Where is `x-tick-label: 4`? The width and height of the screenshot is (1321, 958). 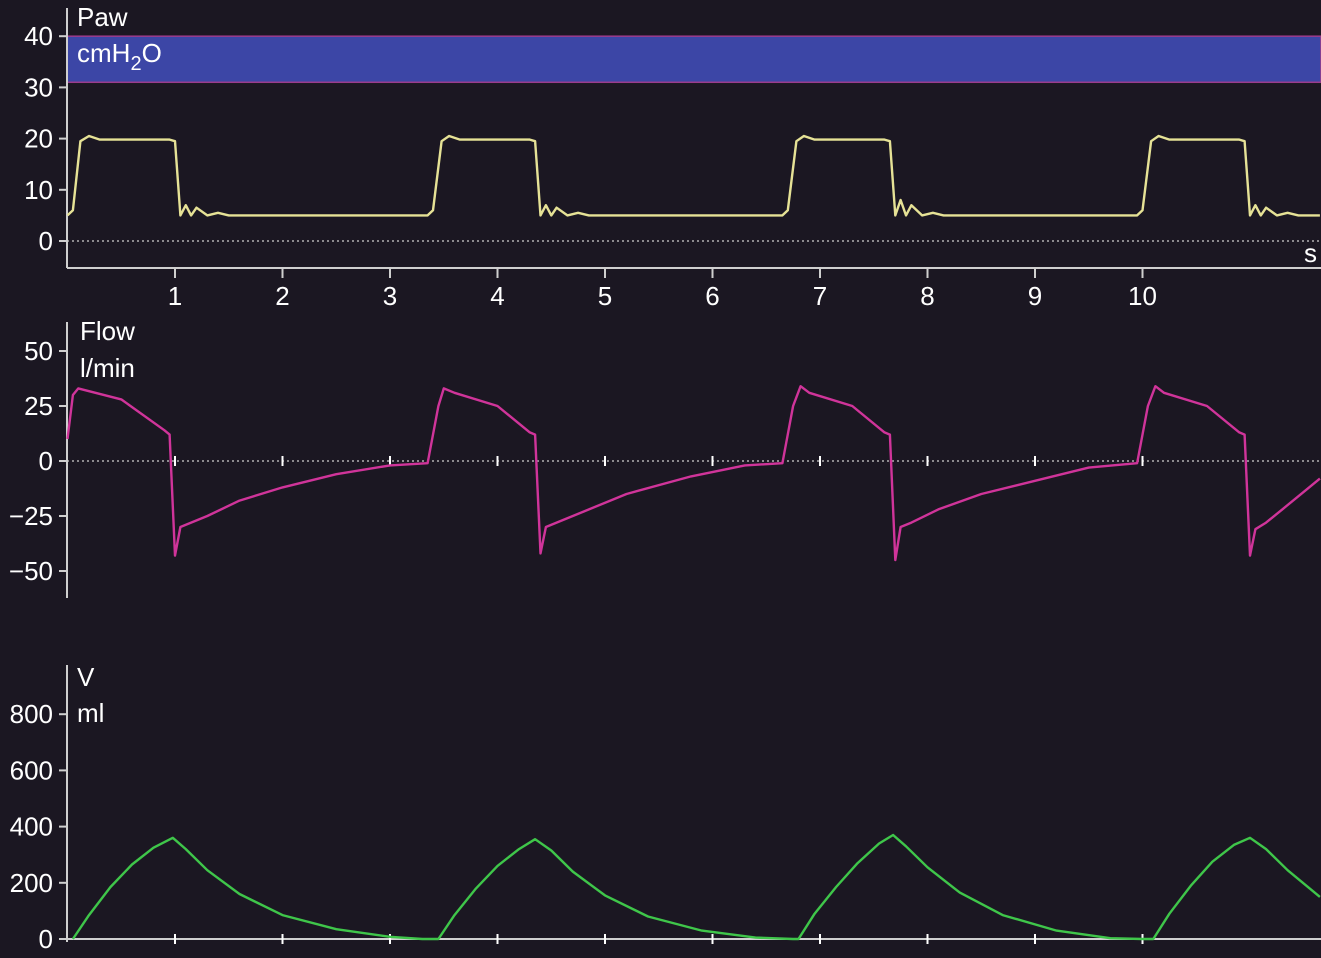 x-tick-label: 4 is located at coordinates (497, 296).